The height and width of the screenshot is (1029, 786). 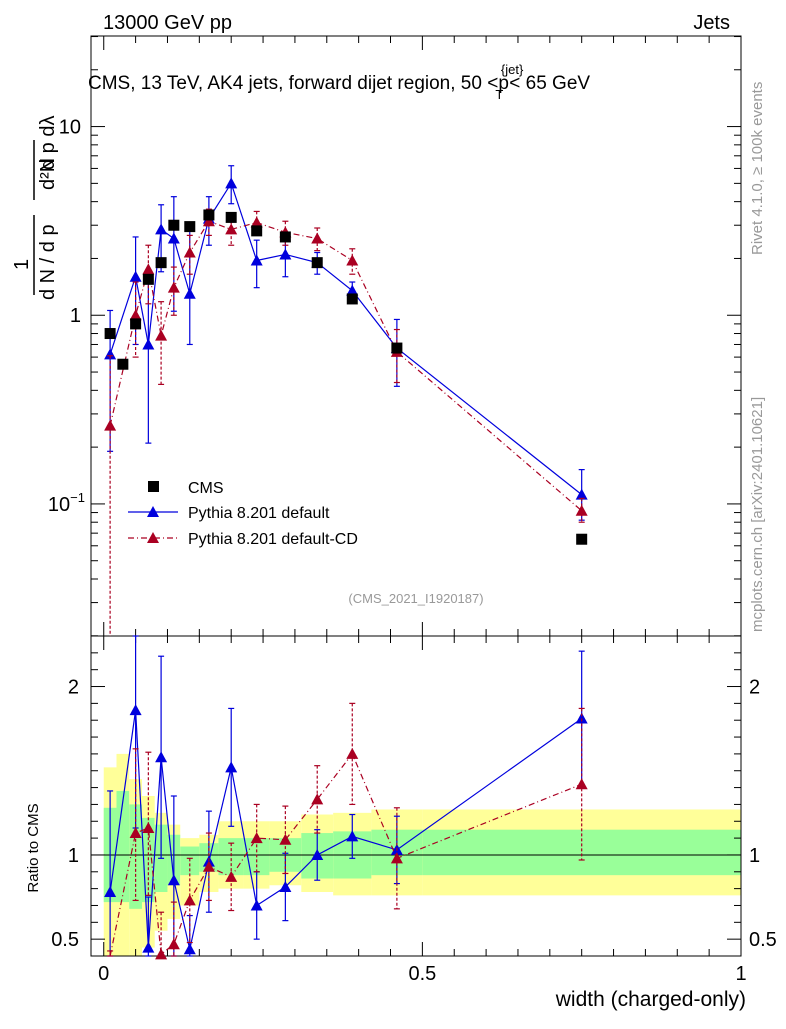 I want to click on plot-title-suffix: < 65 GeV, so click(x=549, y=83).